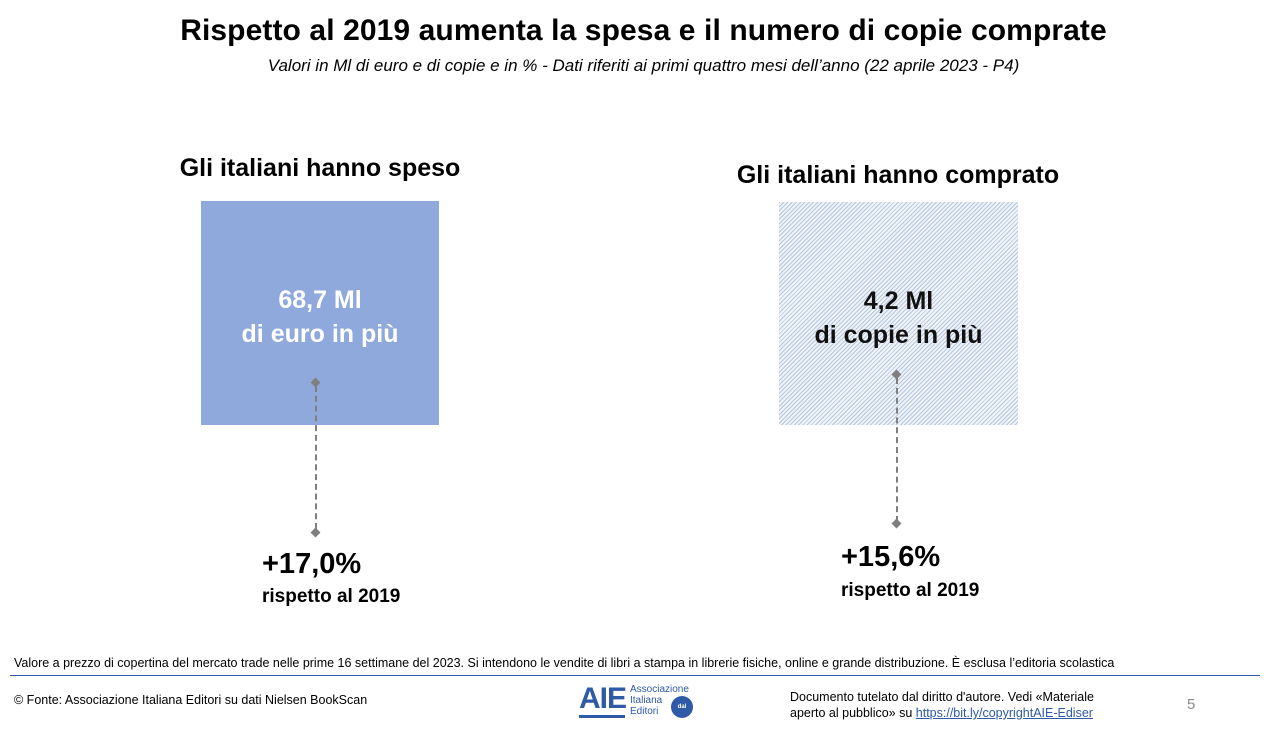  What do you see at coordinates (1191, 704) in the screenshot?
I see `page-number: 5` at bounding box center [1191, 704].